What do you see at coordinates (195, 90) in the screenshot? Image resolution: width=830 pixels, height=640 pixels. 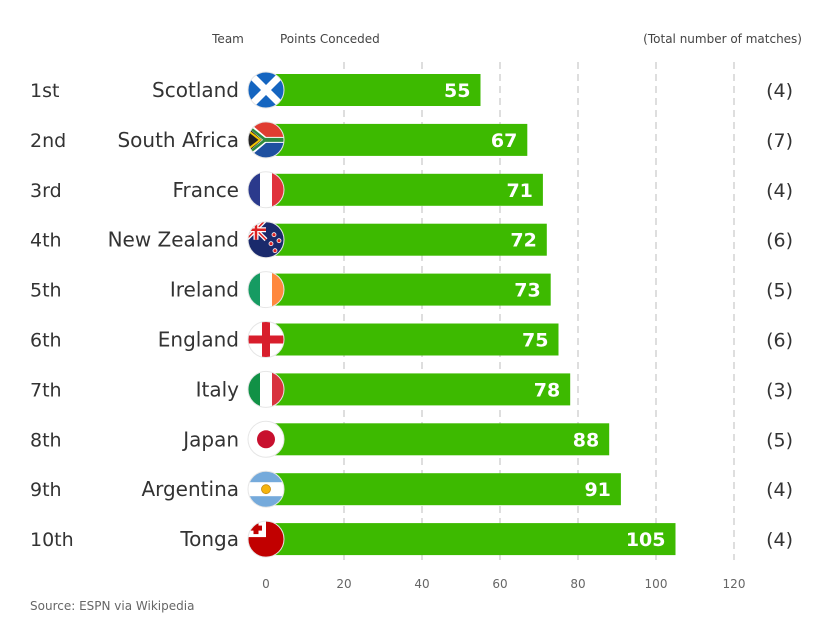 I see `team-label: Scotland` at bounding box center [195, 90].